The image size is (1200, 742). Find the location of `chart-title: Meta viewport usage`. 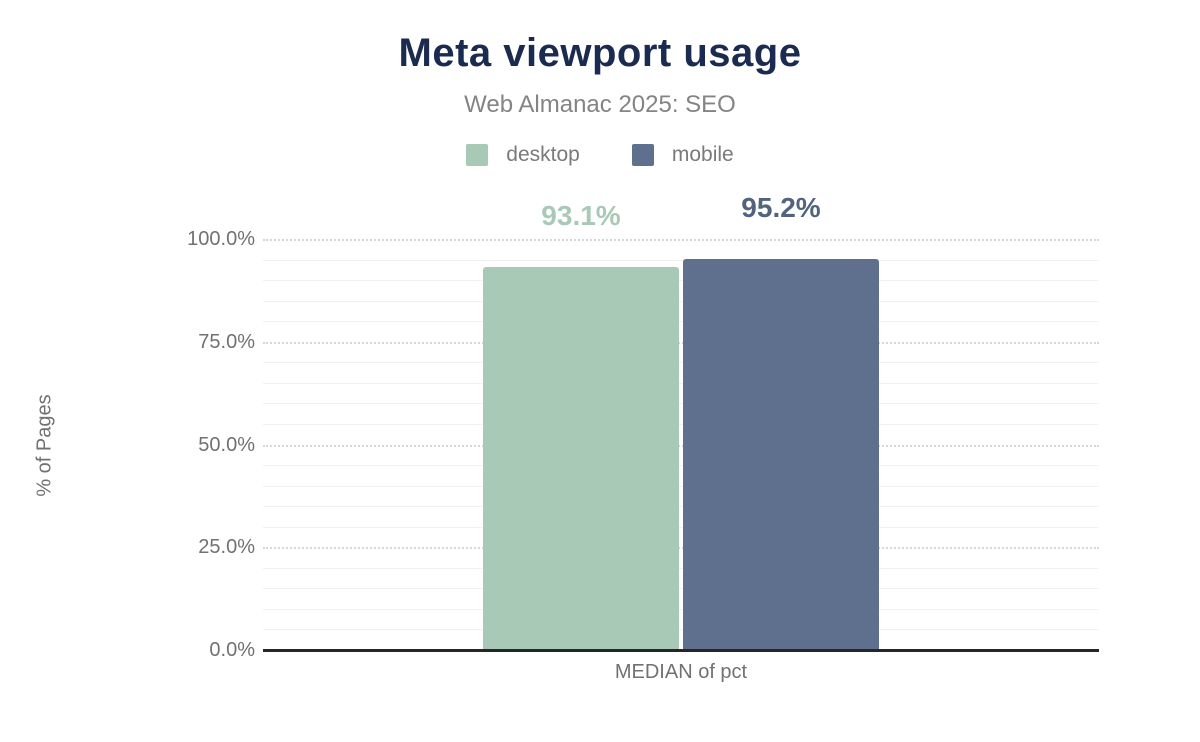

chart-title: Meta viewport usage is located at coordinates (600, 53).